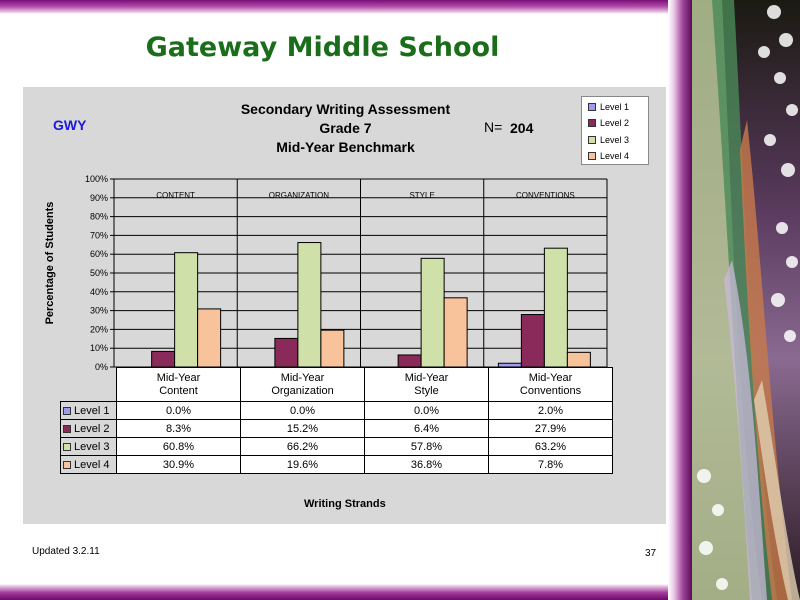  I want to click on legend-item-level-3: Level 3, so click(608, 140).